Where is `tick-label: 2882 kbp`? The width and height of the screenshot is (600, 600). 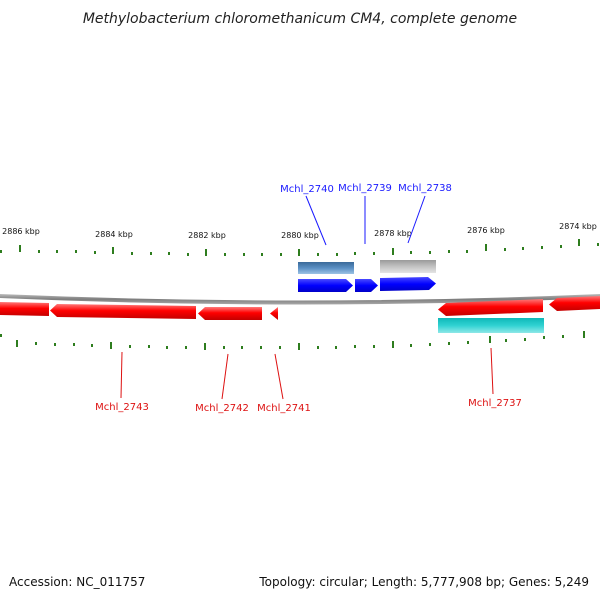
tick-label: 2882 kbp is located at coordinates (207, 235).